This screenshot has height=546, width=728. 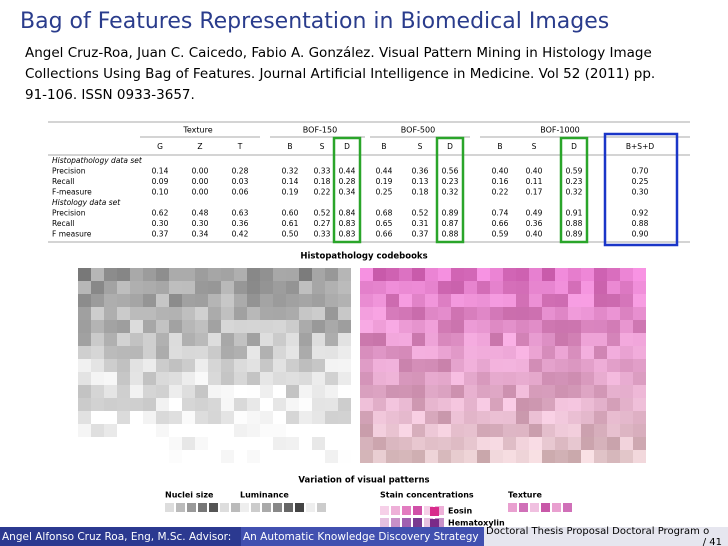 What do you see at coordinates (347, 223) in the screenshot?
I see `table-cell: 0.83` at bounding box center [347, 223].